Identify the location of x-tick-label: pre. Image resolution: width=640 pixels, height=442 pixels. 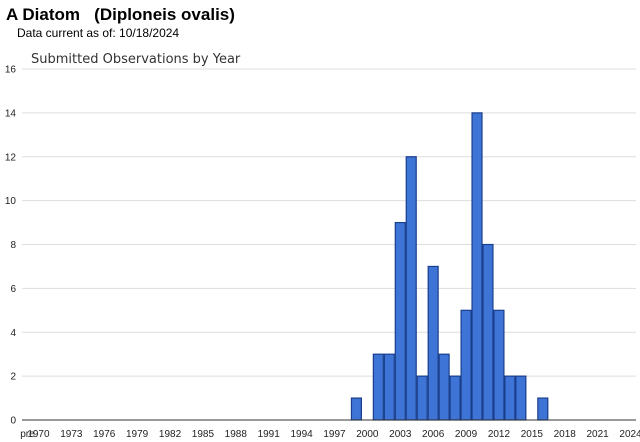
(27, 434).